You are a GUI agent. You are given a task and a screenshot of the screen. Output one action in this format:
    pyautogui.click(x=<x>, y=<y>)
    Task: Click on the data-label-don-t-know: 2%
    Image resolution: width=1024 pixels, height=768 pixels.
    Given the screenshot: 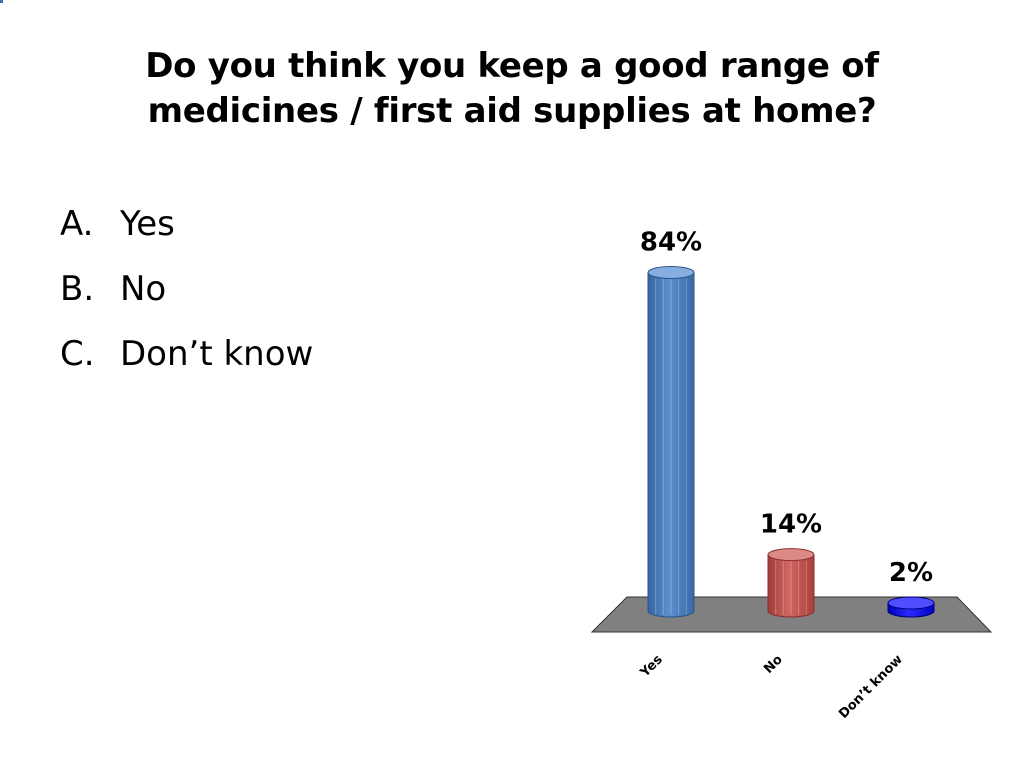 What is the action you would take?
    pyautogui.click(x=911, y=573)
    